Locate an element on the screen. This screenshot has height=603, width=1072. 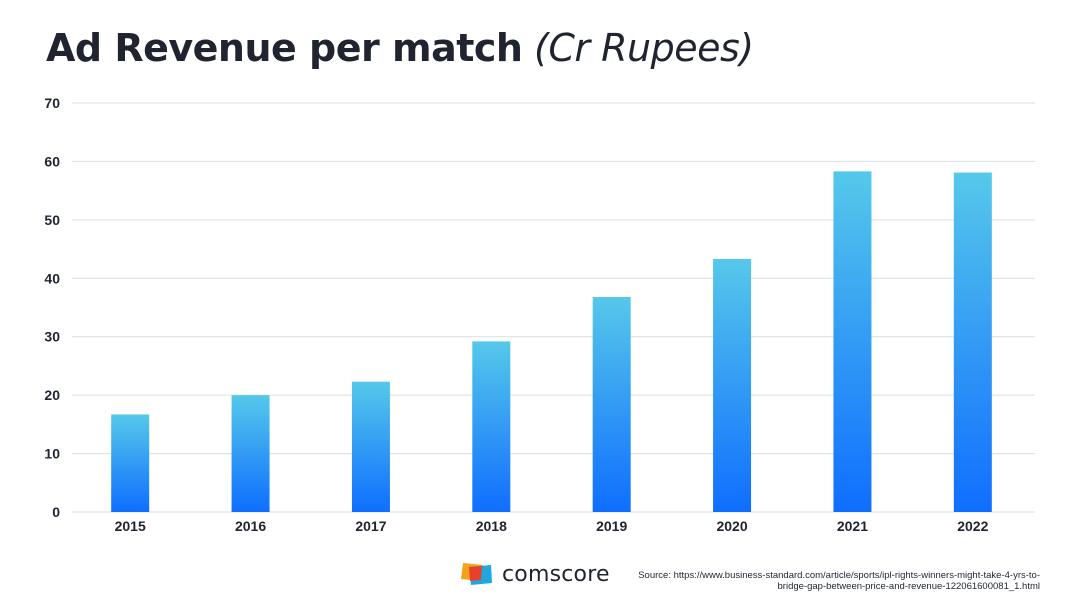
y-tick-label: 60 is located at coordinates (52, 161).